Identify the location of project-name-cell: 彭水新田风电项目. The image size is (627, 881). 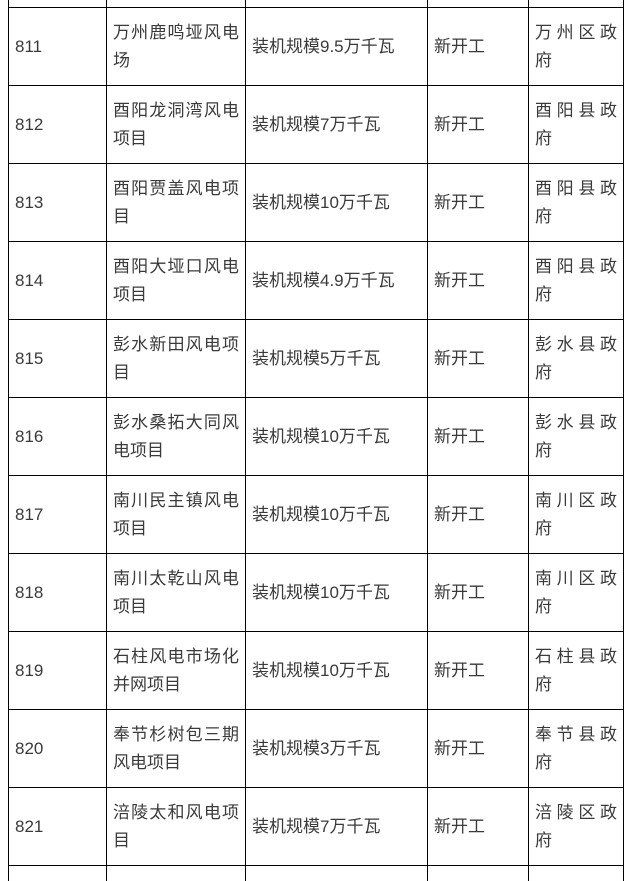
(176, 358).